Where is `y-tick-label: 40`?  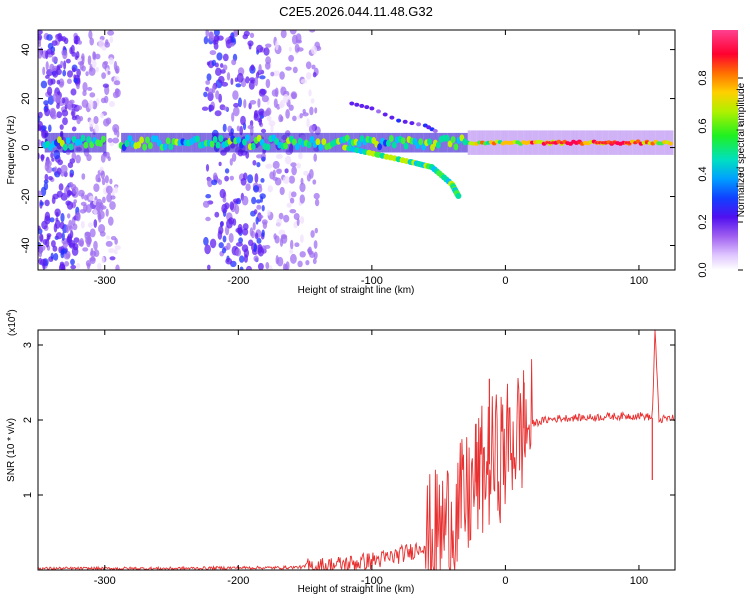
y-tick-label: 40 is located at coordinates (26, 49).